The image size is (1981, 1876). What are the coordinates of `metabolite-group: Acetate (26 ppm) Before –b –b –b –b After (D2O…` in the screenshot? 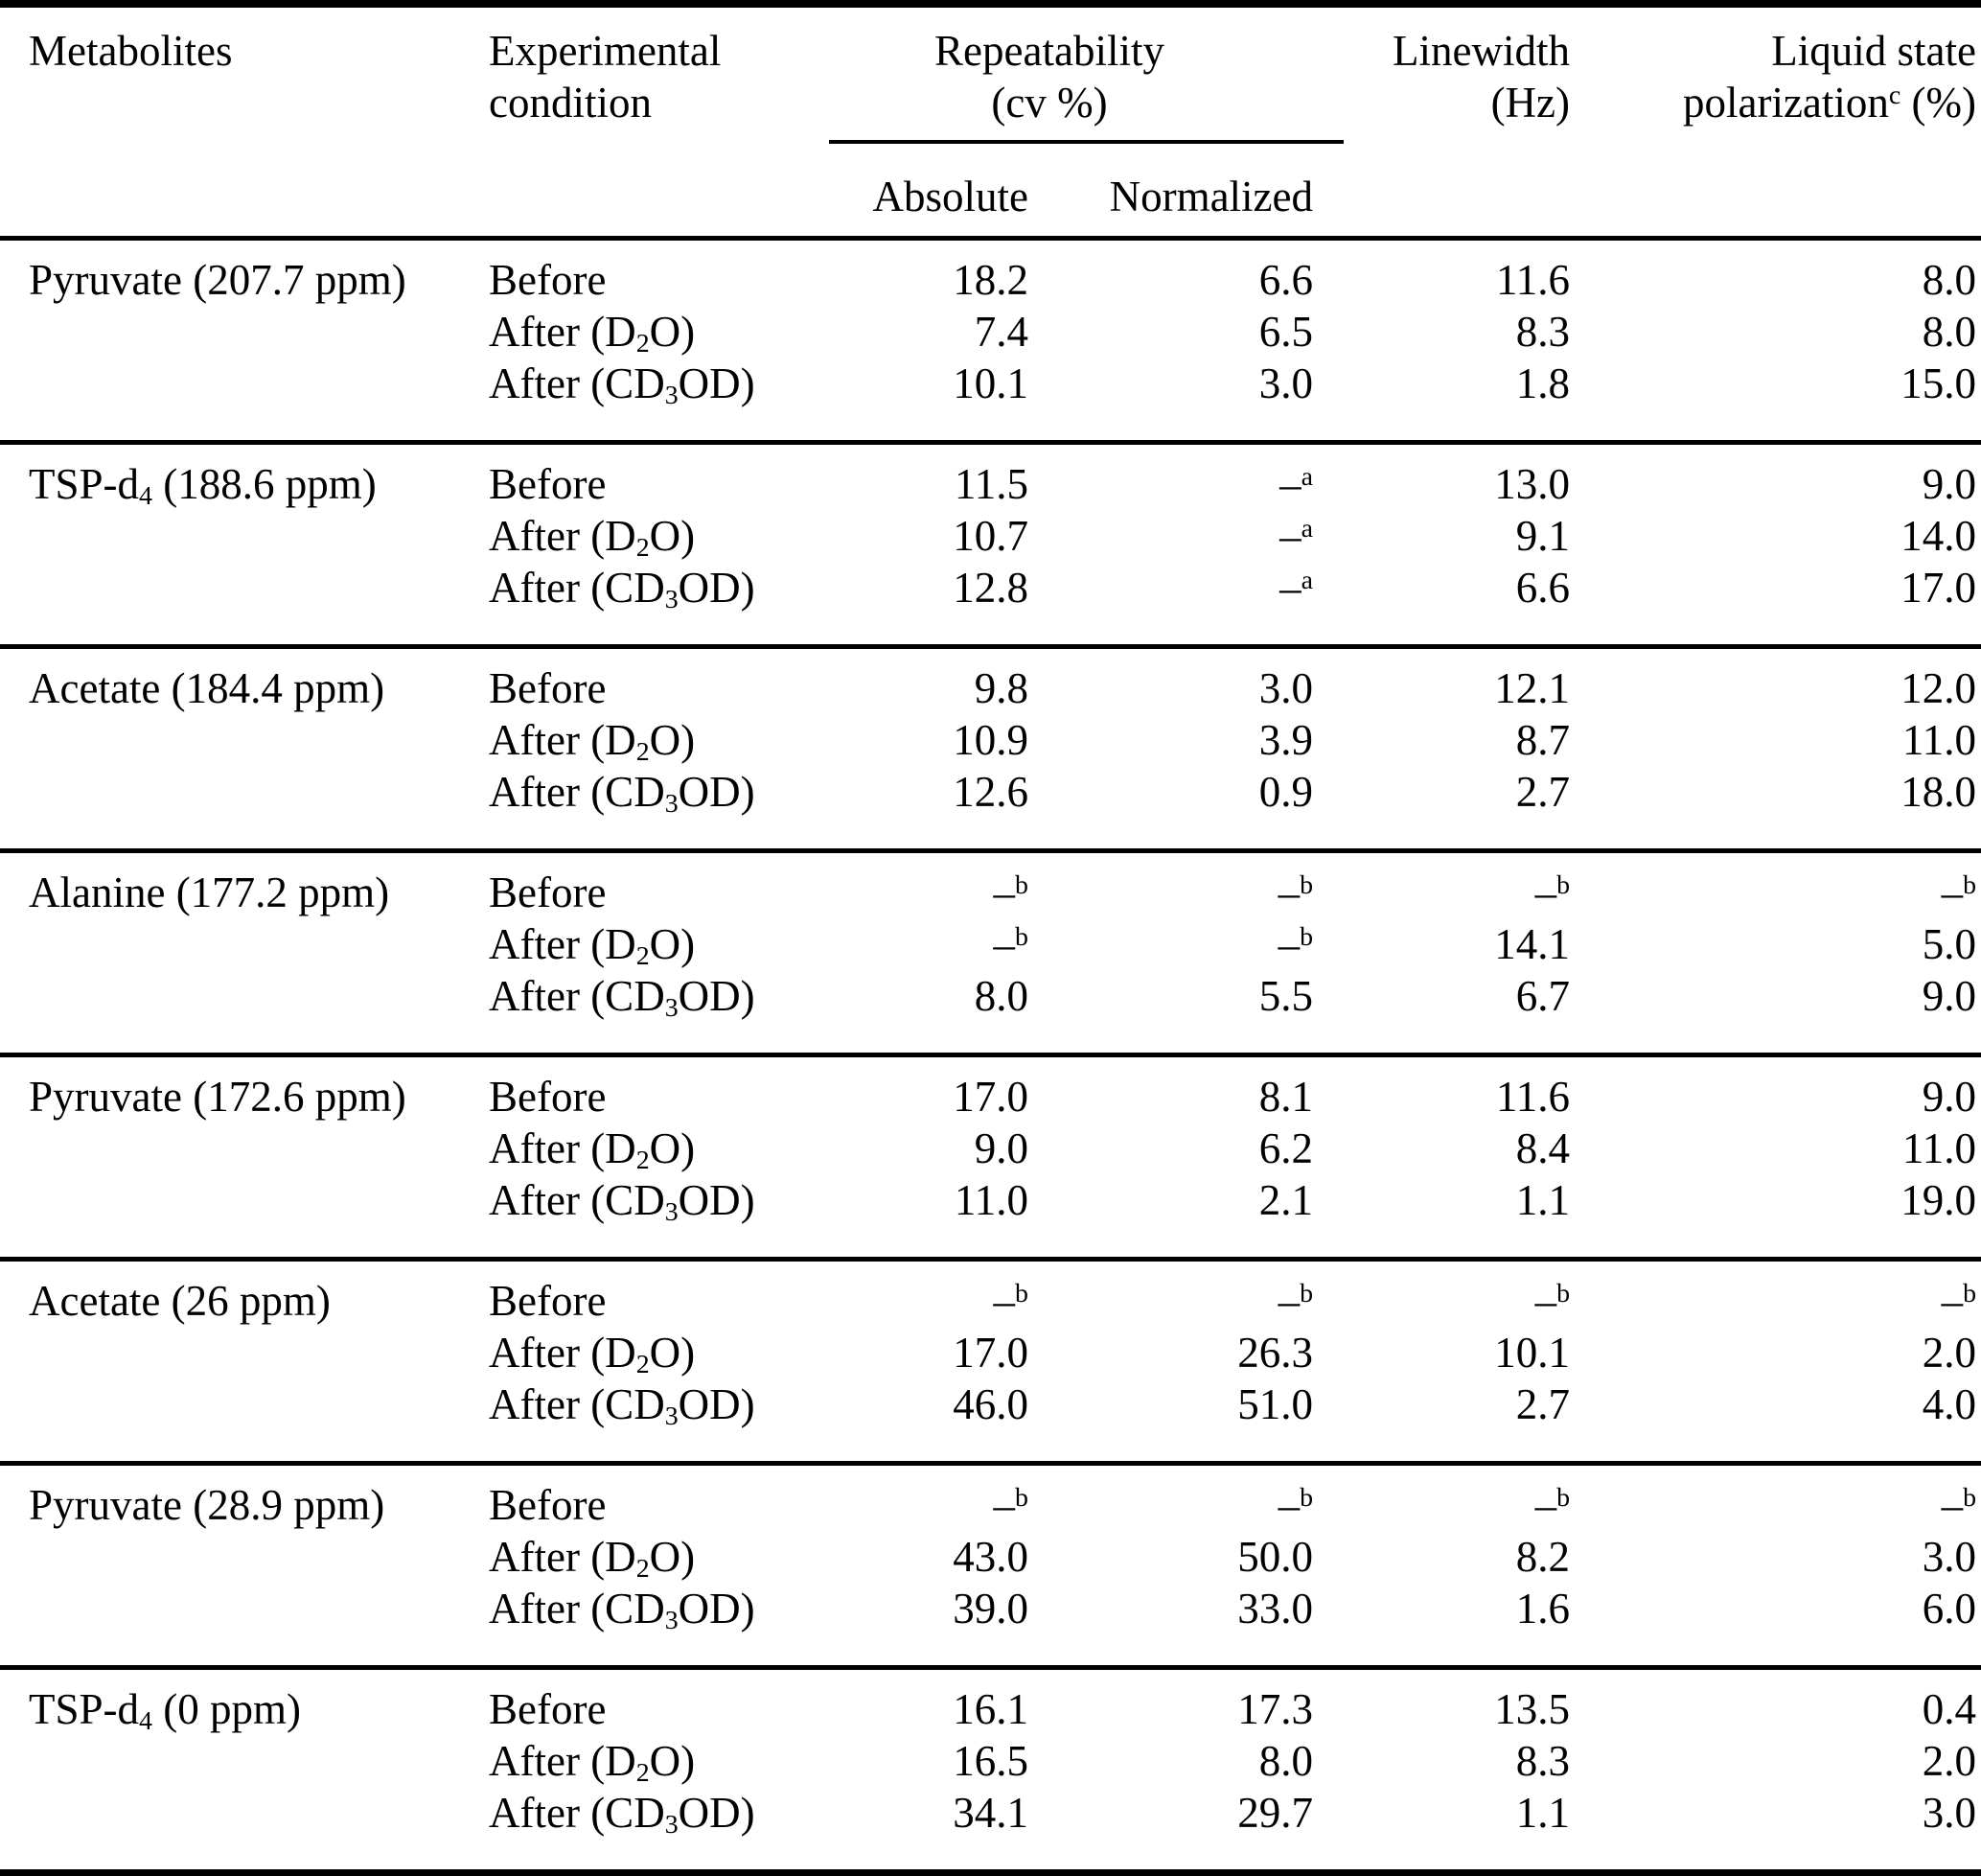 It's located at (990, 1361).